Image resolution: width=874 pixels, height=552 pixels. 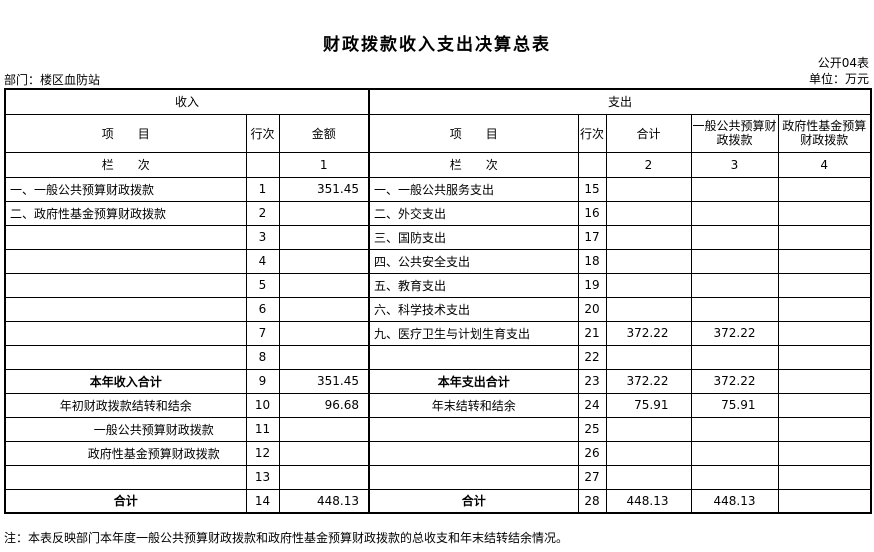 I want to click on expenditure-line-no-cell: 22, so click(x=592, y=357).